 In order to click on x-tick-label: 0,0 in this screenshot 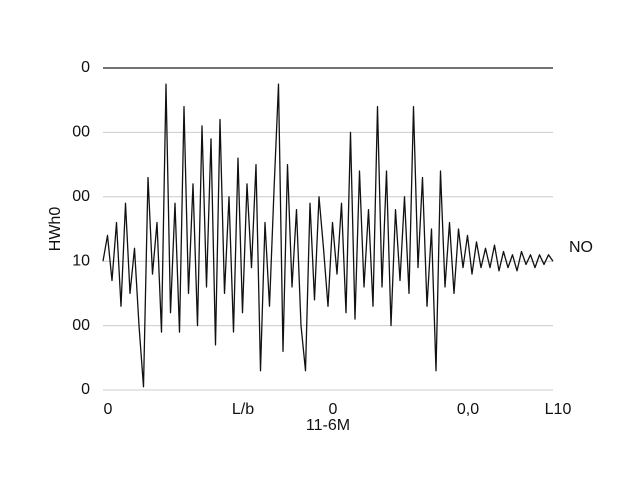, I will do `click(468, 409)`.